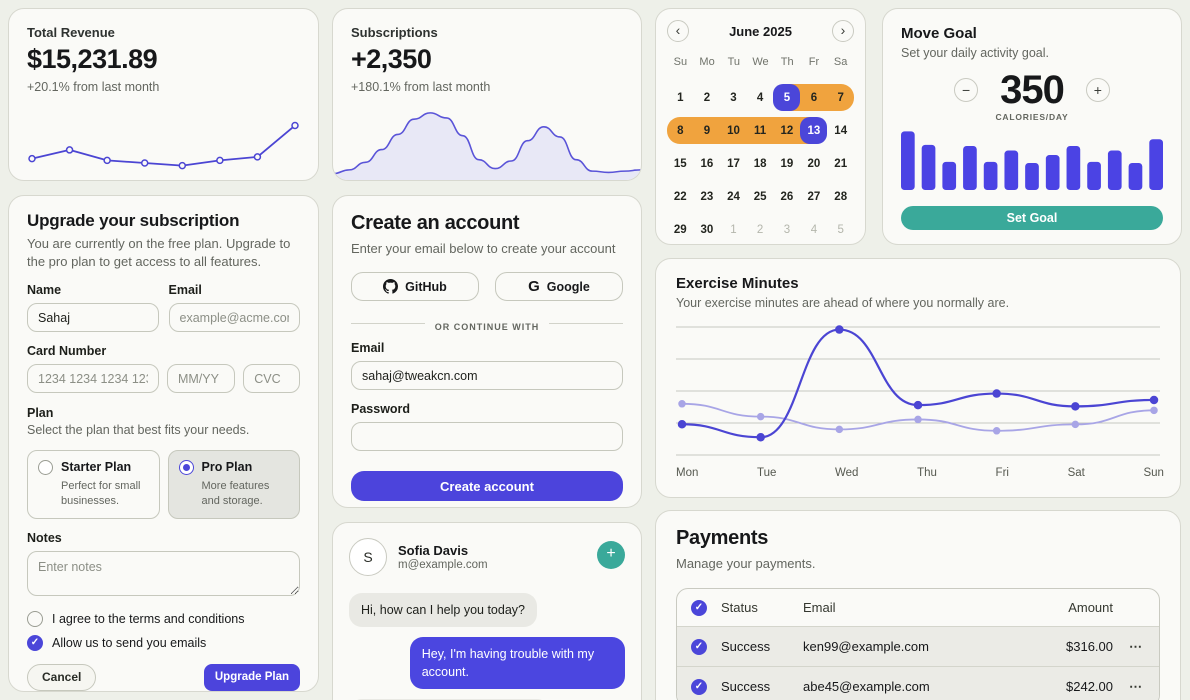 The width and height of the screenshot is (1190, 700). What do you see at coordinates (233, 484) in the screenshot?
I see `pro-plan-option: Pro Plan More features and storage.` at bounding box center [233, 484].